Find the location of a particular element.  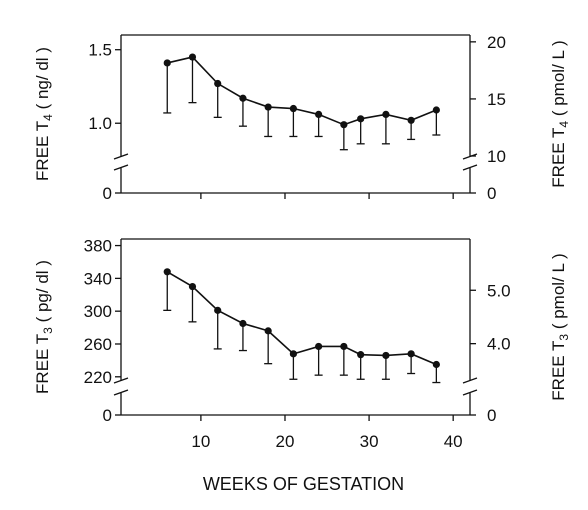

right-y-axis-label: FREE T3 ( pmol/ L ) is located at coordinates (560, 326).